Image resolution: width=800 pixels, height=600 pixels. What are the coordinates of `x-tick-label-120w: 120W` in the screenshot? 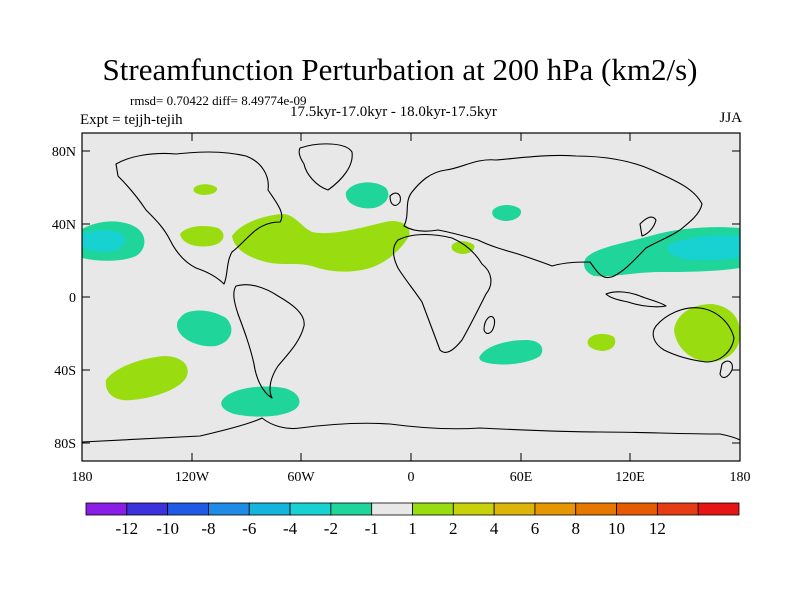 It's located at (192, 477).